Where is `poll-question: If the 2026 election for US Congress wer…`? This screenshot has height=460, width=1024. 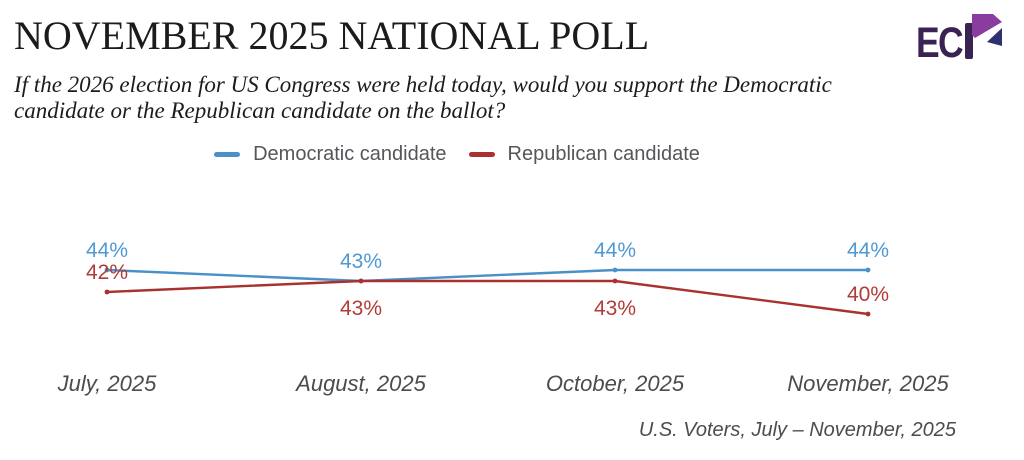
poll-question: If the 2026 election for US Congress wer… is located at coordinates (423, 98).